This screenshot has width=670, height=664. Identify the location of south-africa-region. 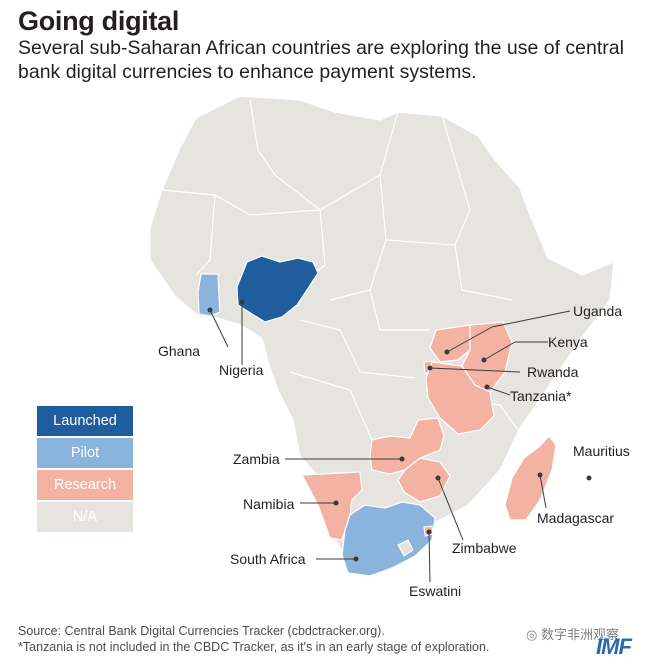
(388, 539).